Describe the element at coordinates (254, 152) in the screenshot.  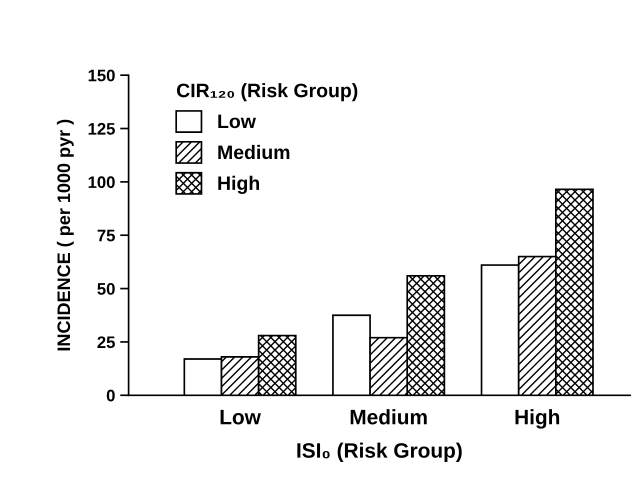
I see `legend-label: Medium` at that location.